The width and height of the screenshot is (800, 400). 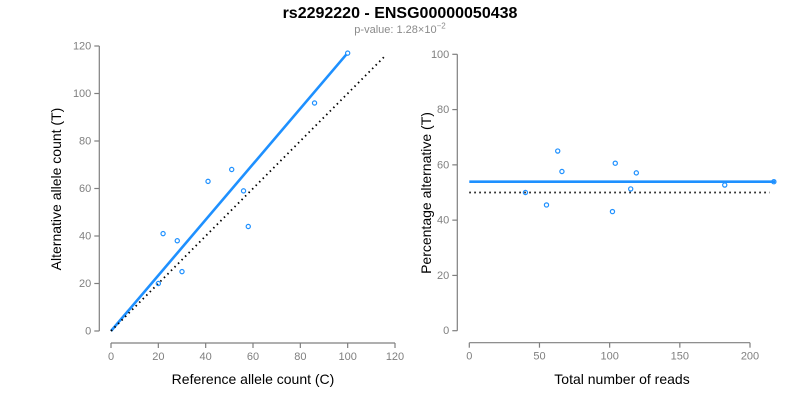 What do you see at coordinates (440, 55) in the screenshot?
I see `right-y-tick-label: 100` at bounding box center [440, 55].